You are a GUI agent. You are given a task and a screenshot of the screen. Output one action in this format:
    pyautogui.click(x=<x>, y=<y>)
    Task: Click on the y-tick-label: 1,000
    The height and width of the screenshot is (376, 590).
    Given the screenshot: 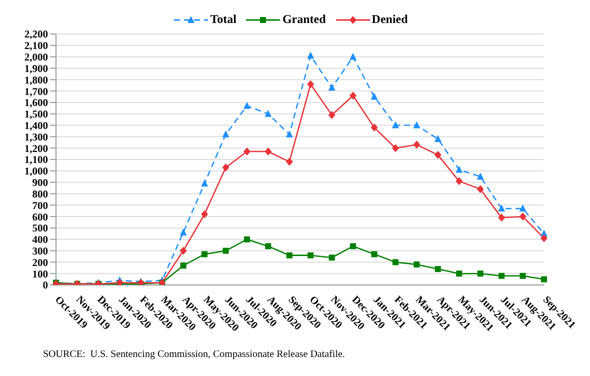 What is the action you would take?
    pyautogui.click(x=36, y=172)
    